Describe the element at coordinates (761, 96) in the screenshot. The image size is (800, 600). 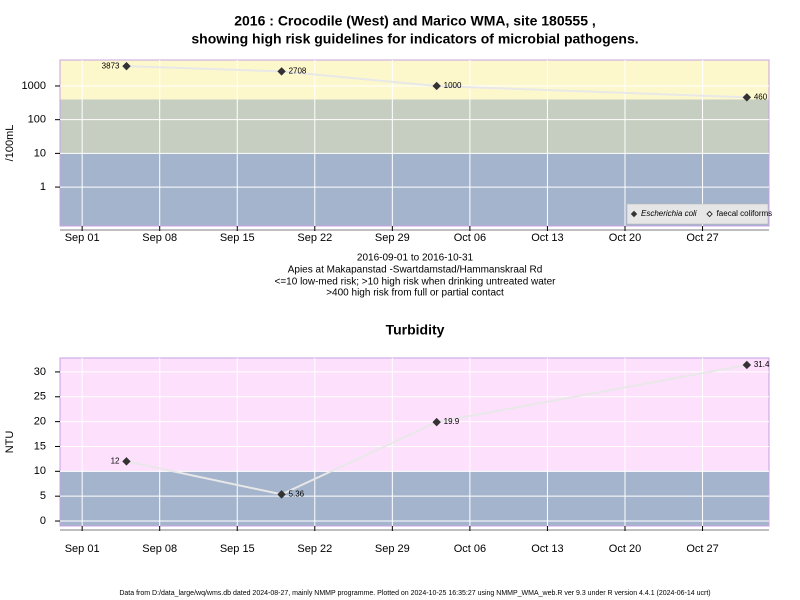
I see `data-label: 460` at that location.